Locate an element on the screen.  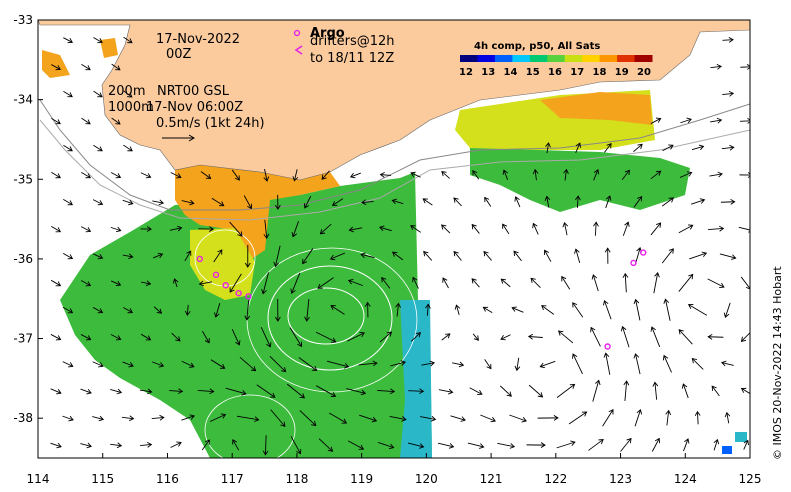
lat-tick-label: -33 is located at coordinates (23, 20).